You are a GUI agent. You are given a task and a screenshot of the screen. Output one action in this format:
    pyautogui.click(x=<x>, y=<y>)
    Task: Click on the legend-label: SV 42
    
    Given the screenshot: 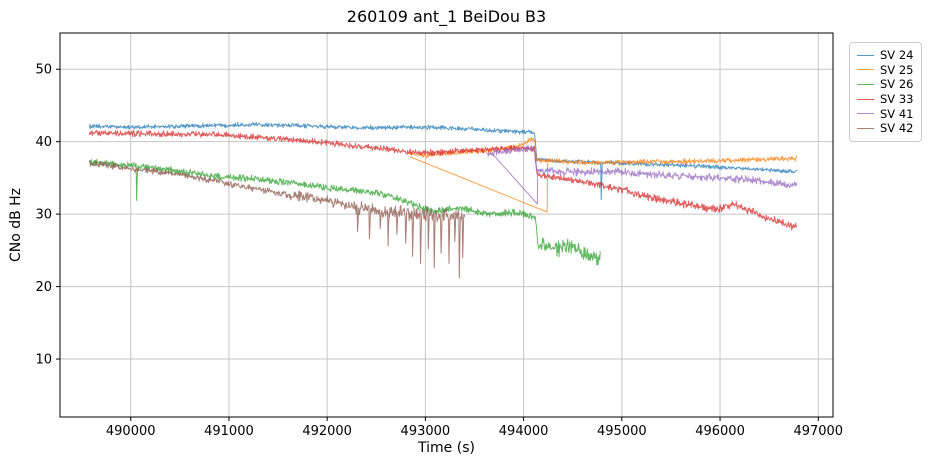 What is the action you would take?
    pyautogui.click(x=897, y=128)
    